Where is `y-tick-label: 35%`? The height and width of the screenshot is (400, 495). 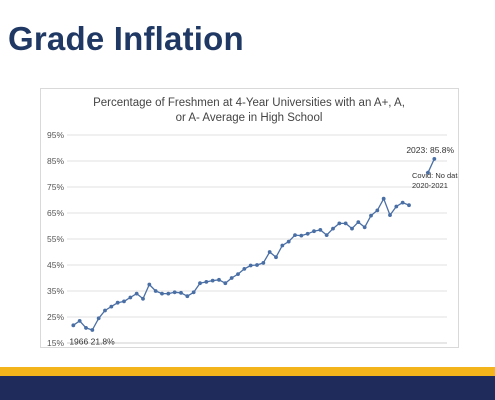
y-tick-label: 35% is located at coordinates (55, 291).